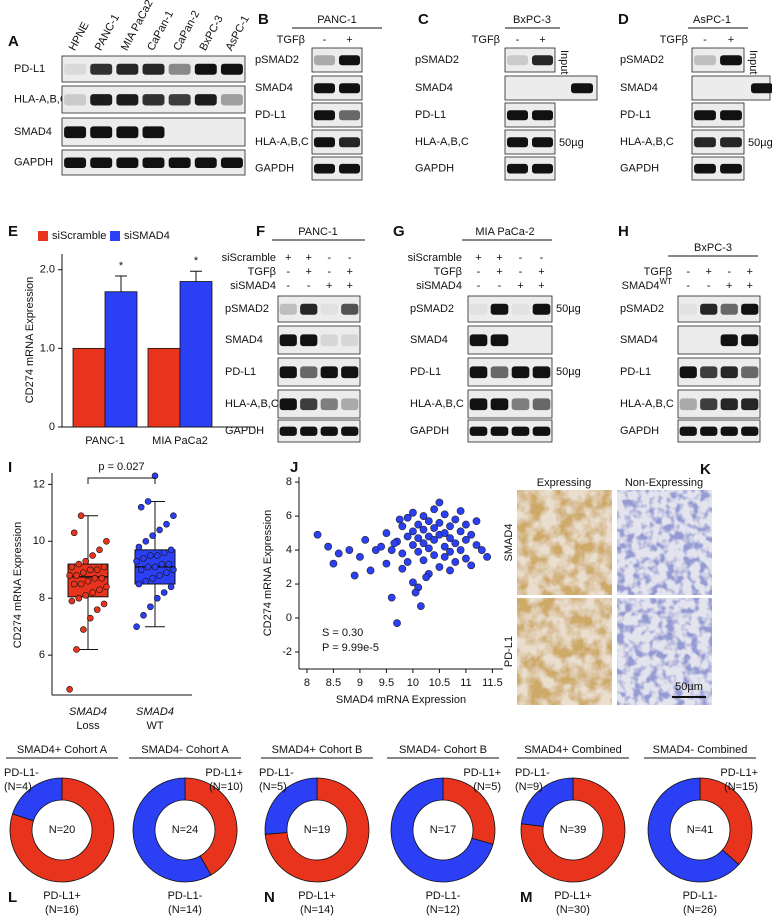 This screenshot has width=772, height=916. What do you see at coordinates (287, 652) in the screenshot?
I see `y-tick-label: -2` at bounding box center [287, 652].